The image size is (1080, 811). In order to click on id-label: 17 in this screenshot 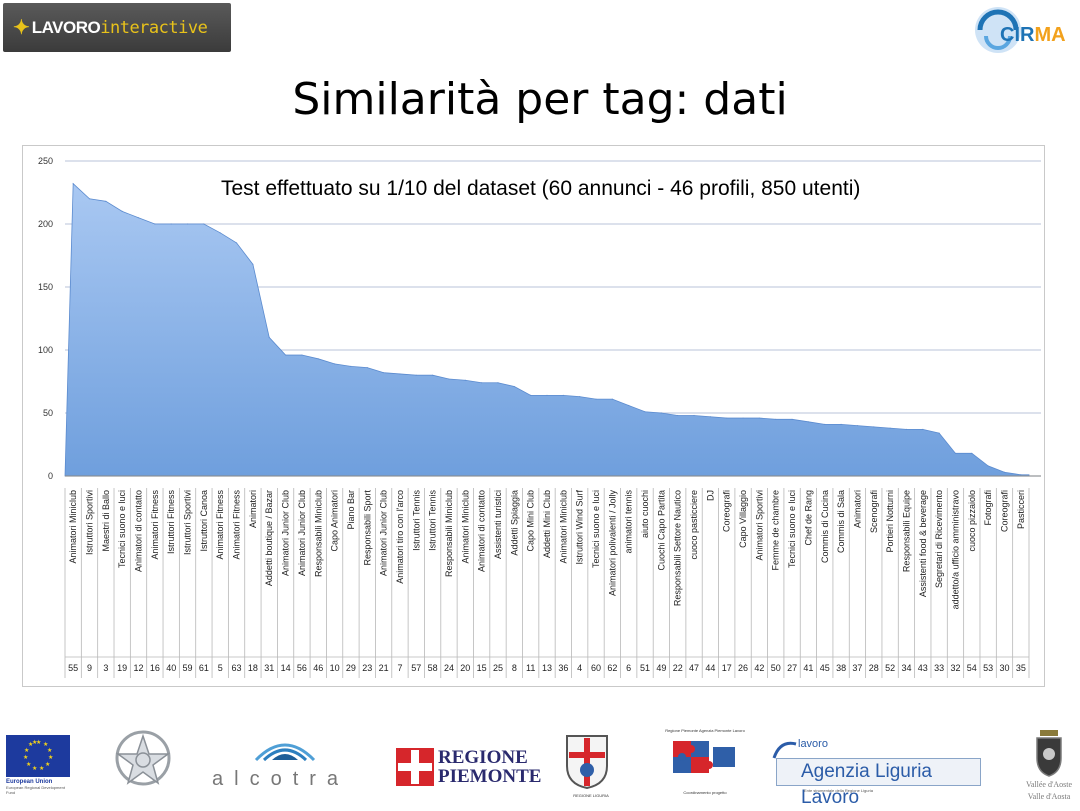, I will do `click(727, 668)`.